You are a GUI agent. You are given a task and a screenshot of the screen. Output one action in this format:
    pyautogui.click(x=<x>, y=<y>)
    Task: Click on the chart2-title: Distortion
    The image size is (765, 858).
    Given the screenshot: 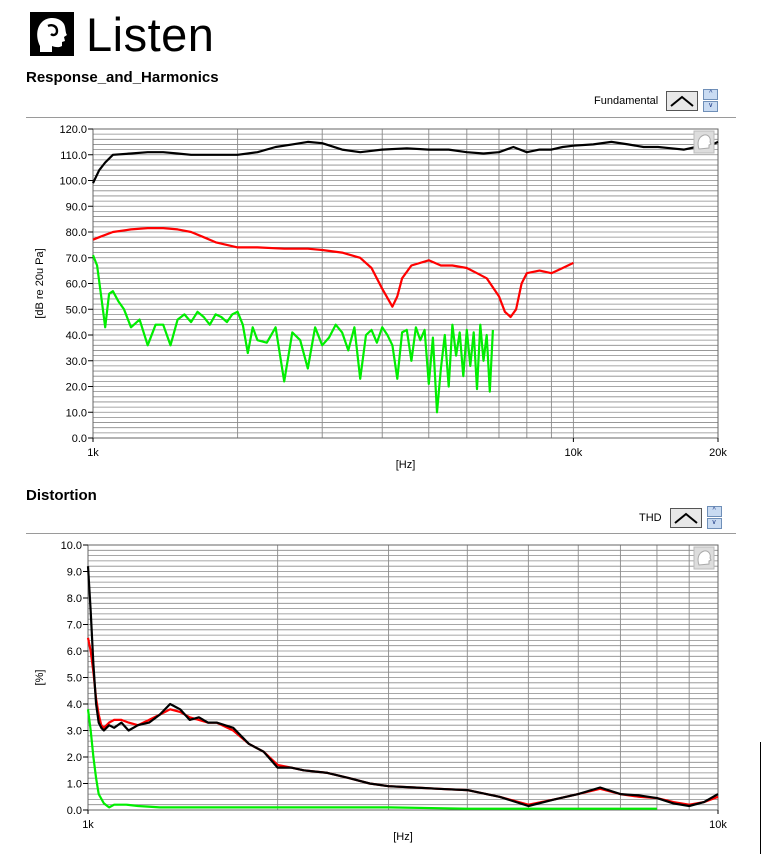 What is the action you would take?
    pyautogui.click(x=61, y=495)
    